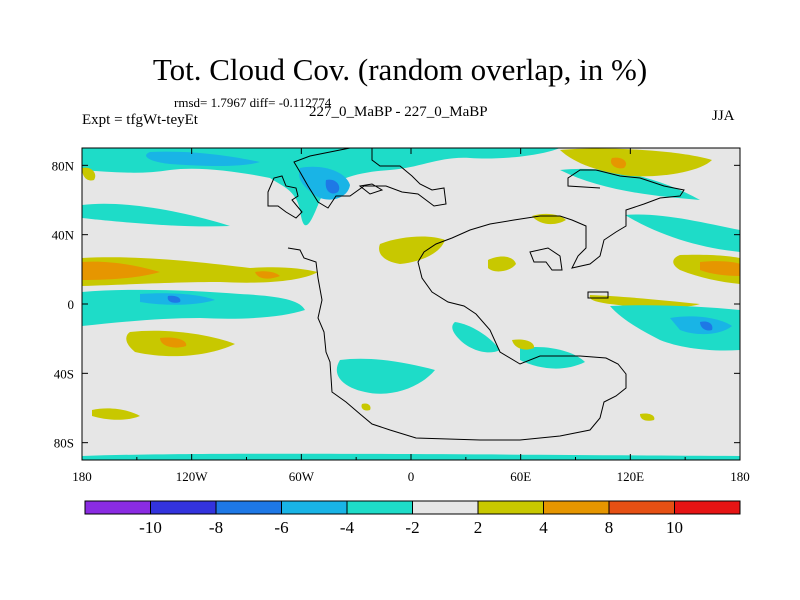 Image resolution: width=800 pixels, height=600 pixels. What do you see at coordinates (192, 476) in the screenshot?
I see `x-tick-label: 120W` at bounding box center [192, 476].